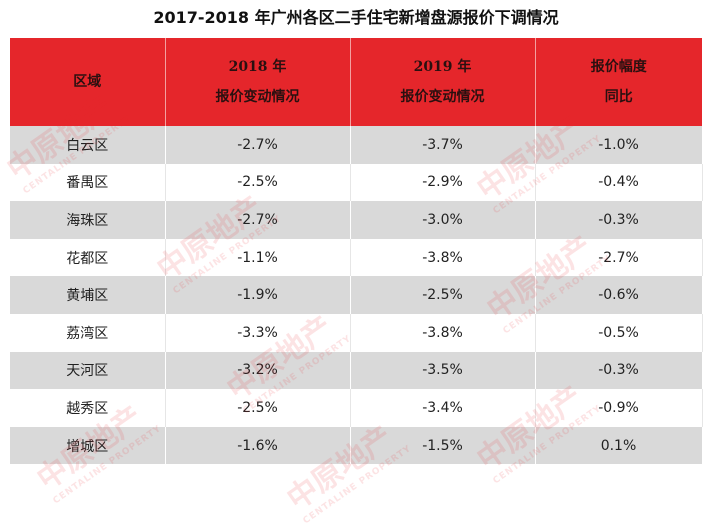 The height and width of the screenshot is (526, 712). What do you see at coordinates (619, 408) in the screenshot?
I see `value-cell: -0.9%` at bounding box center [619, 408].